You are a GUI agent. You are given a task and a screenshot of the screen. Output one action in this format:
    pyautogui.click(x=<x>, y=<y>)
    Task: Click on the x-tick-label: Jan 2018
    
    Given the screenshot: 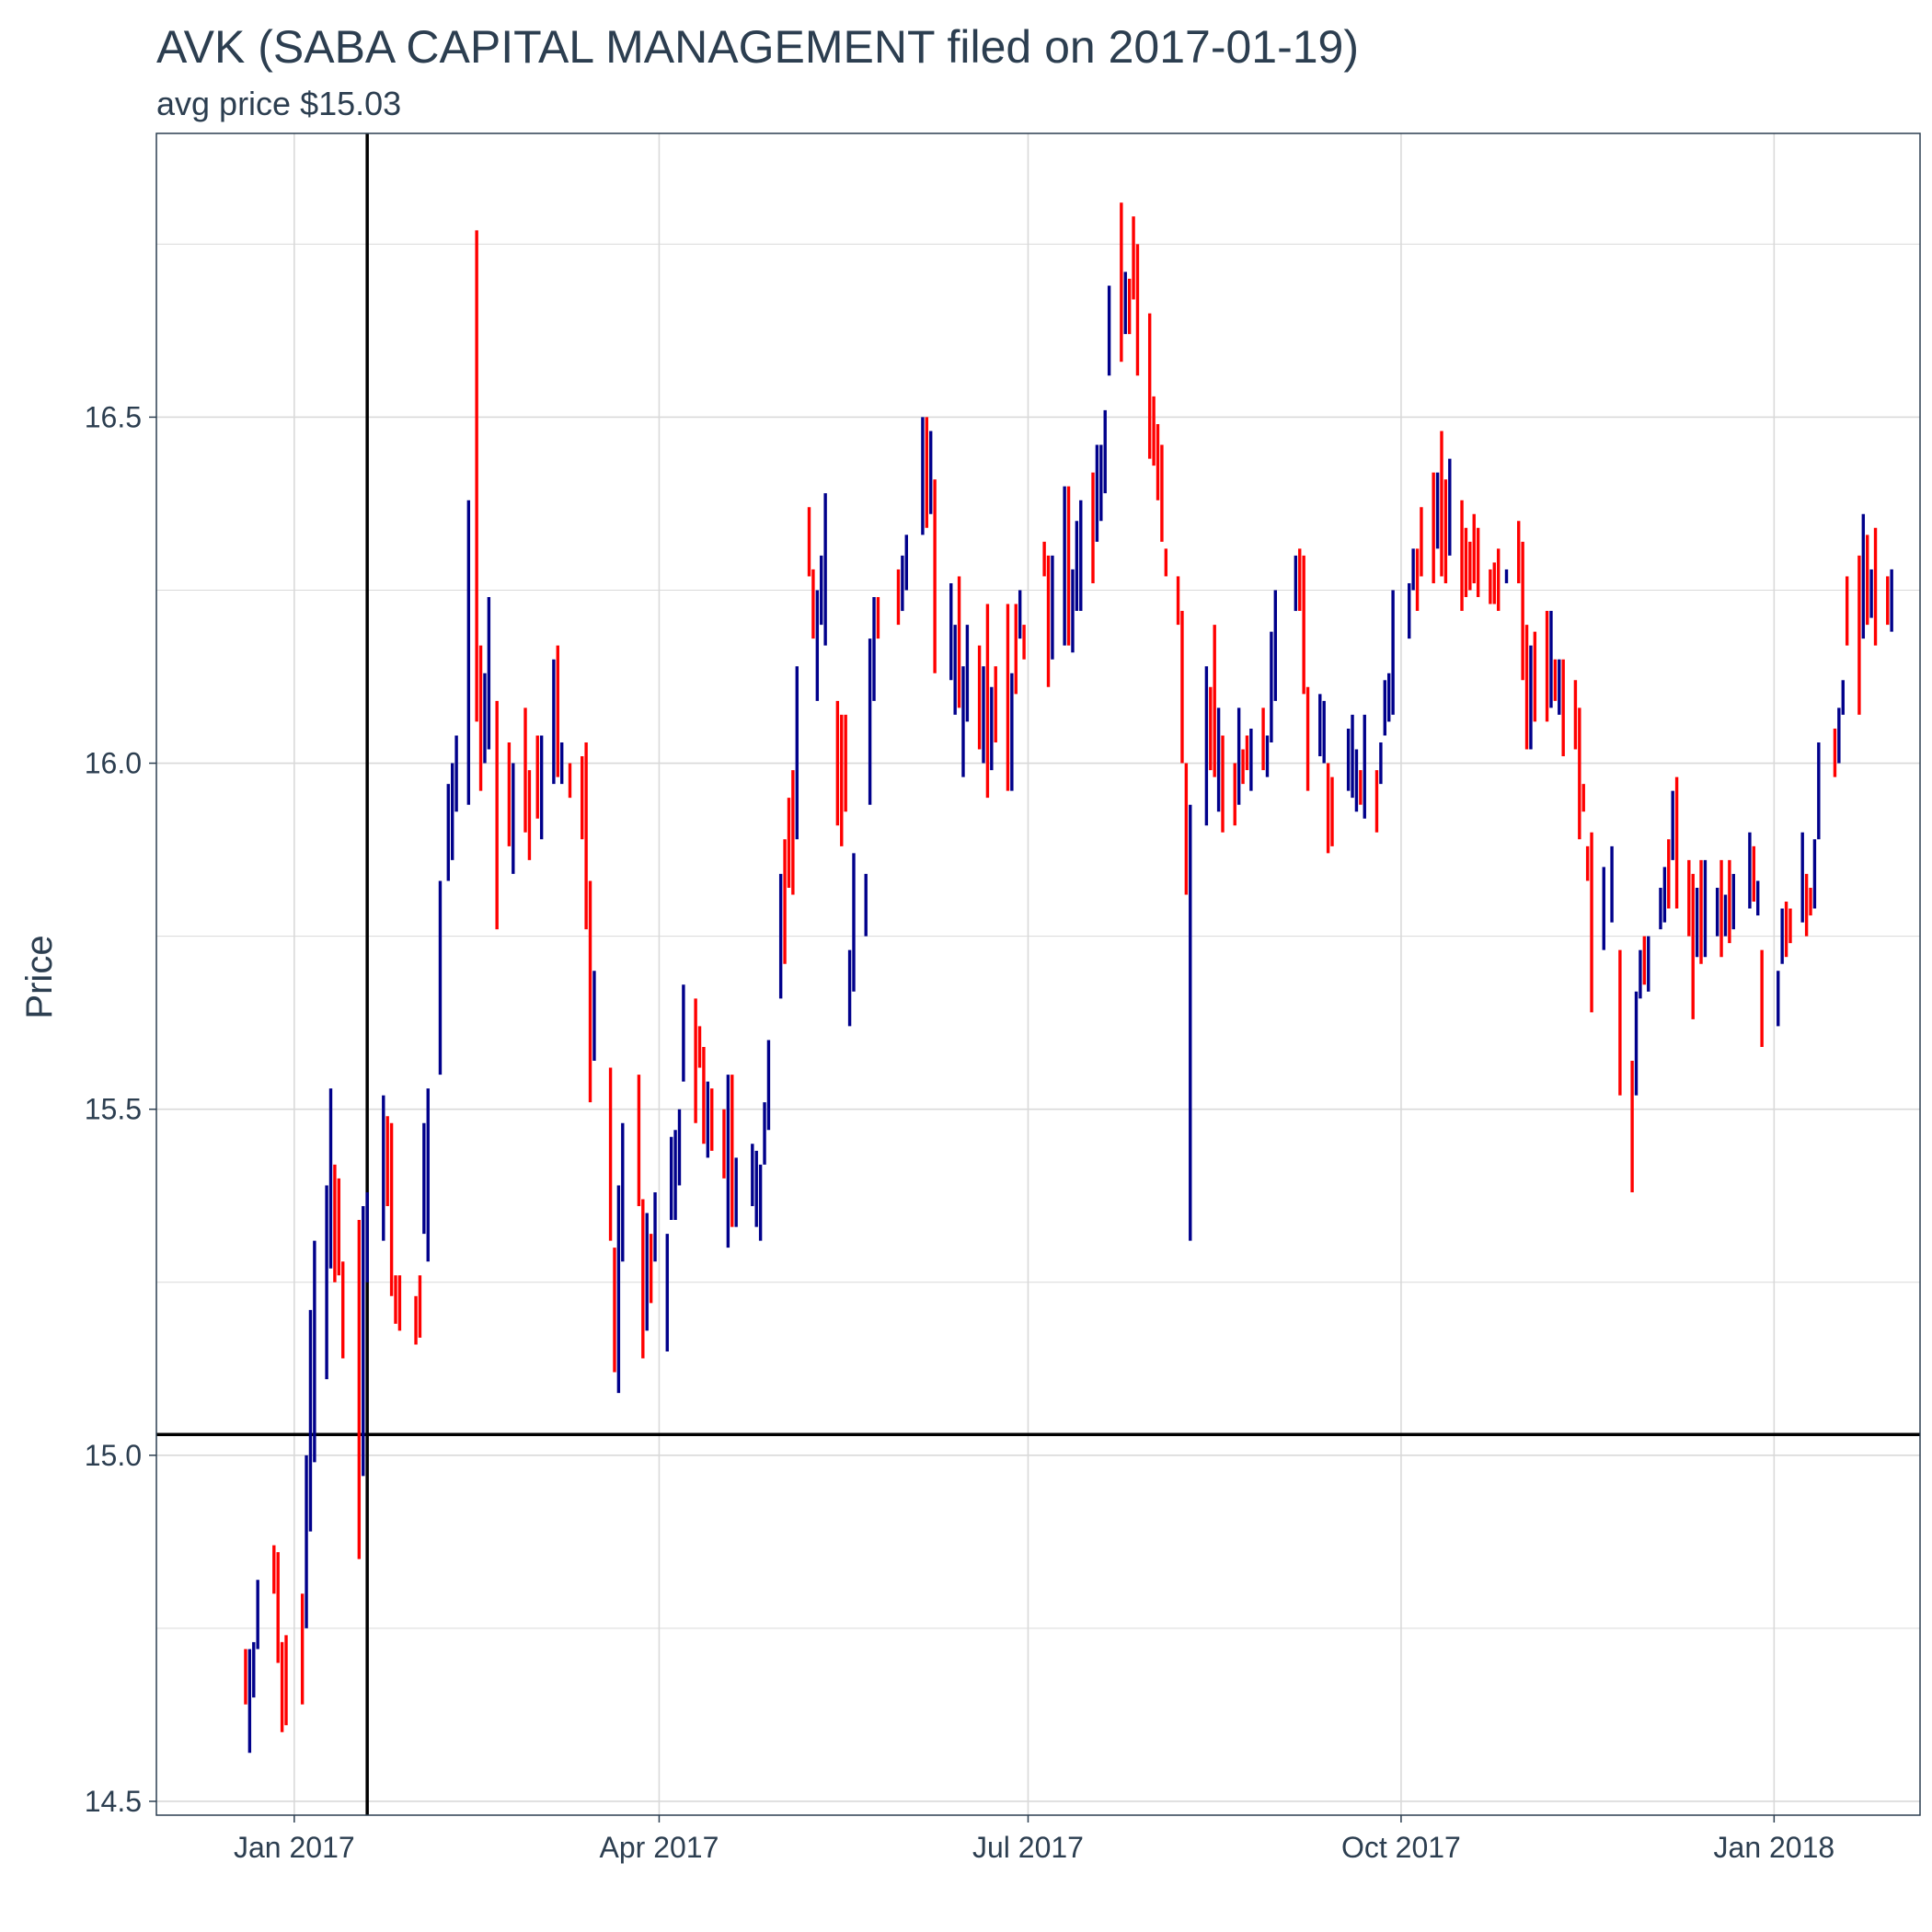 What is the action you would take?
    pyautogui.click(x=1774, y=1847)
    